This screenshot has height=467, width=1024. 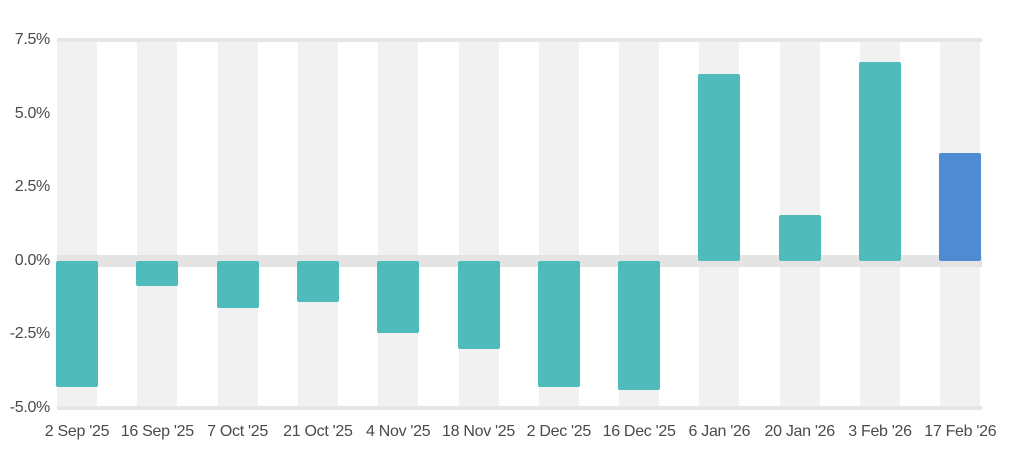 I want to click on x-tick-label: 16 Sep '25, so click(x=157, y=431).